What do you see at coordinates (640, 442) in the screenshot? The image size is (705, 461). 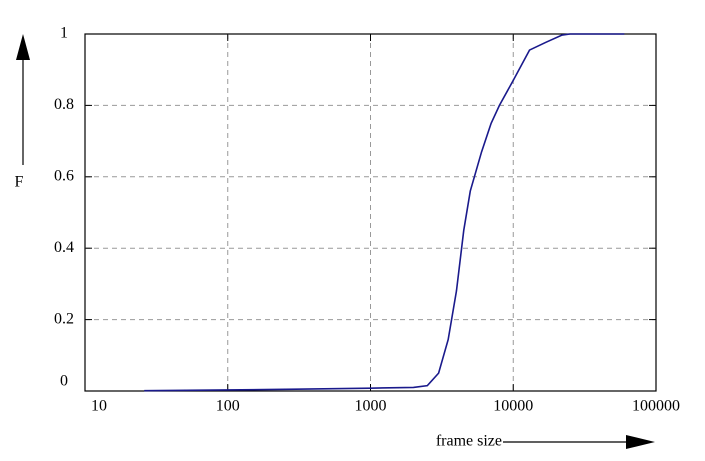 I see `x-arrow-head` at bounding box center [640, 442].